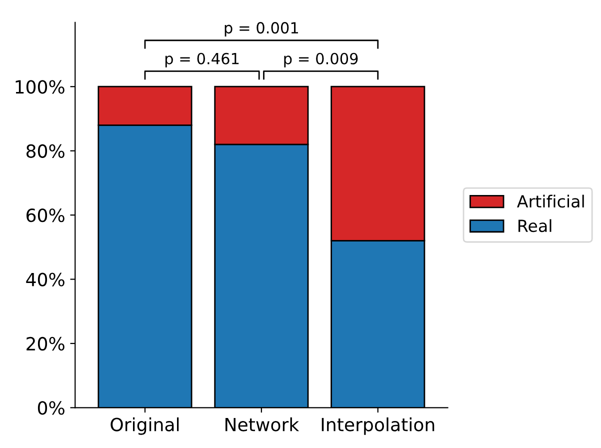 The height and width of the screenshot is (448, 601). What do you see at coordinates (45, 279) in the screenshot?
I see `y-tick-label: 40%` at bounding box center [45, 279].